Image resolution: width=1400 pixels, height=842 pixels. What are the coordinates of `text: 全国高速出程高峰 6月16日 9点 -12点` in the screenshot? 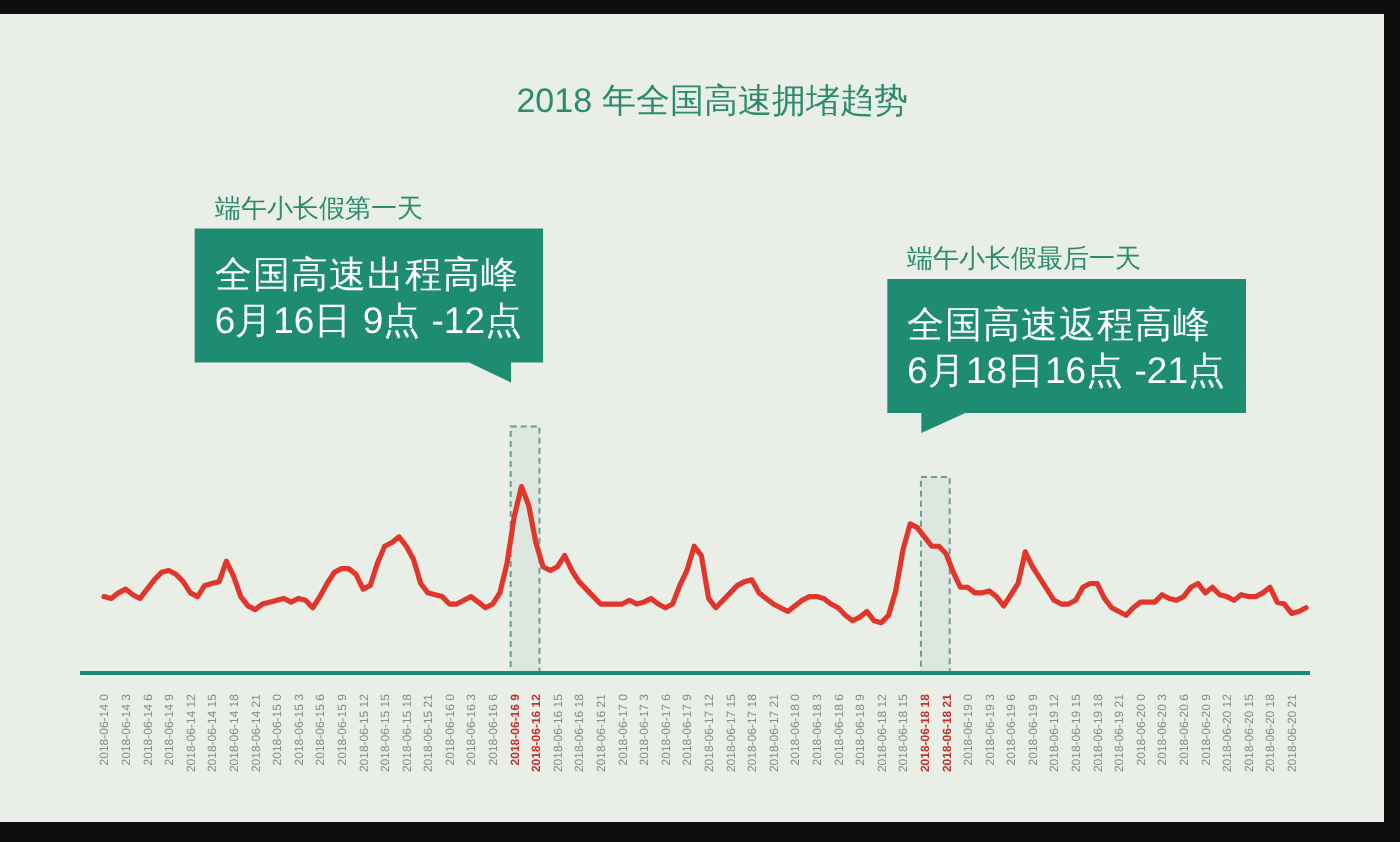 It's located at (369, 296).